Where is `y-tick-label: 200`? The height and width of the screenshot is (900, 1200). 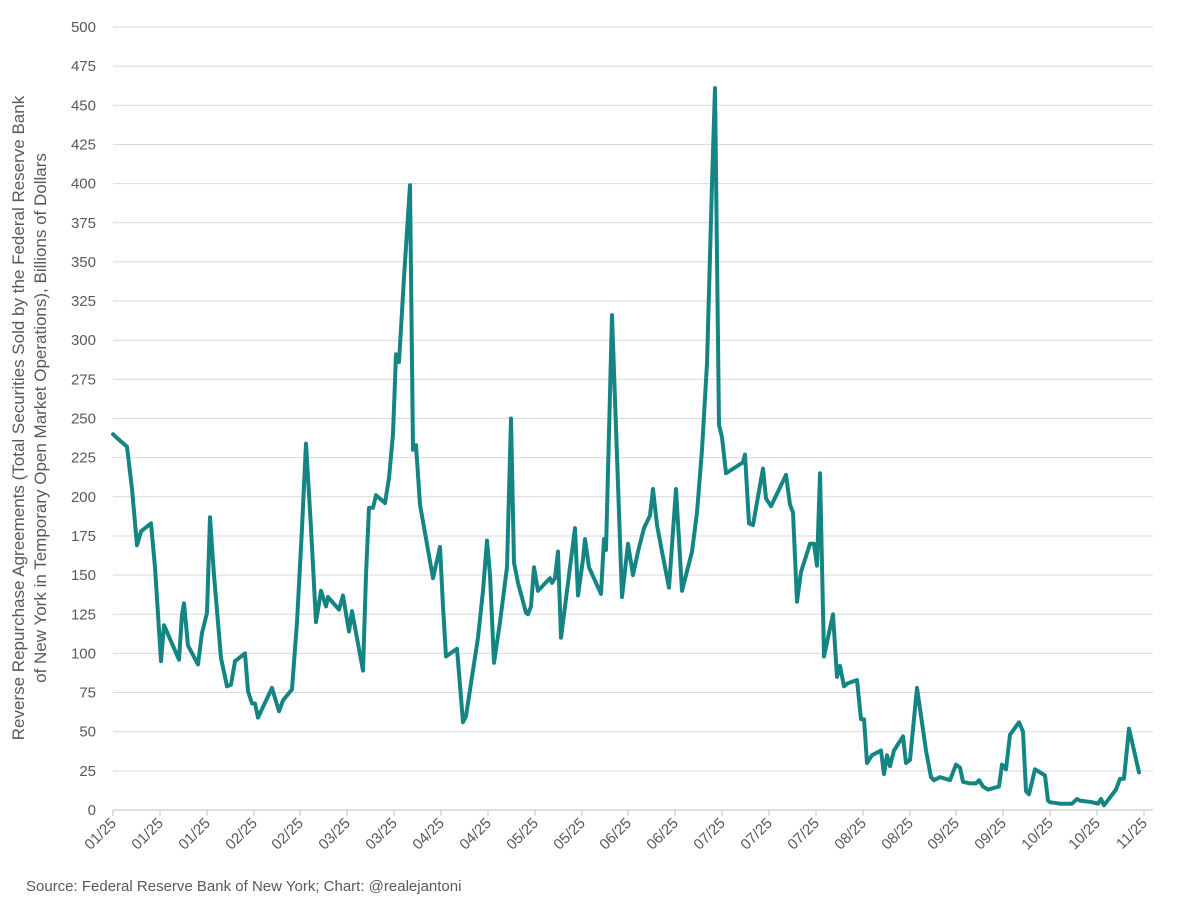
y-tick-label: 200 is located at coordinates (83, 497).